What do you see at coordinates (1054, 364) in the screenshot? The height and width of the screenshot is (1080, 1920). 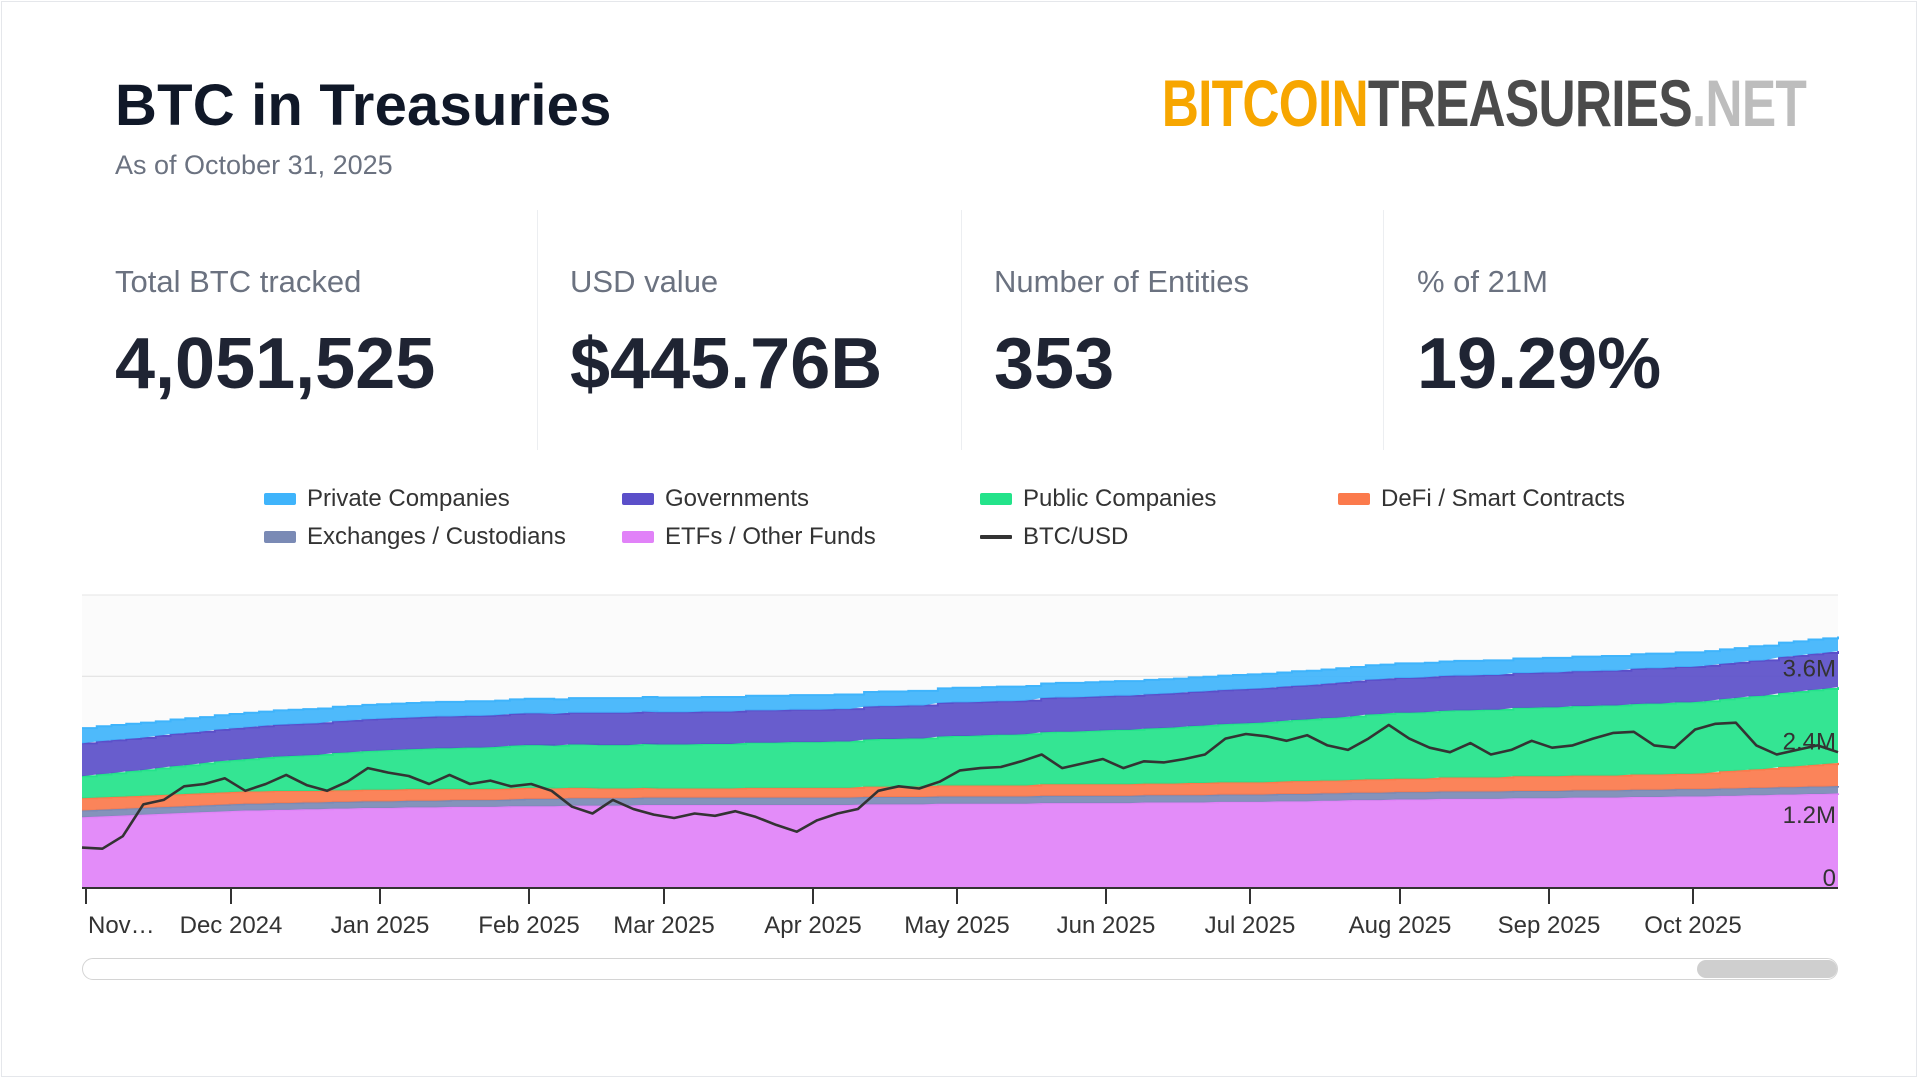 I see `stat-value: 353` at bounding box center [1054, 364].